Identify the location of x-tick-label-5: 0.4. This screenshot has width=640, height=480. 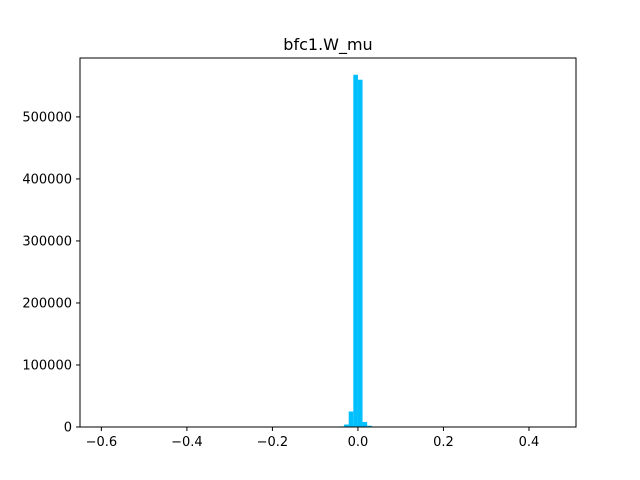
(529, 442).